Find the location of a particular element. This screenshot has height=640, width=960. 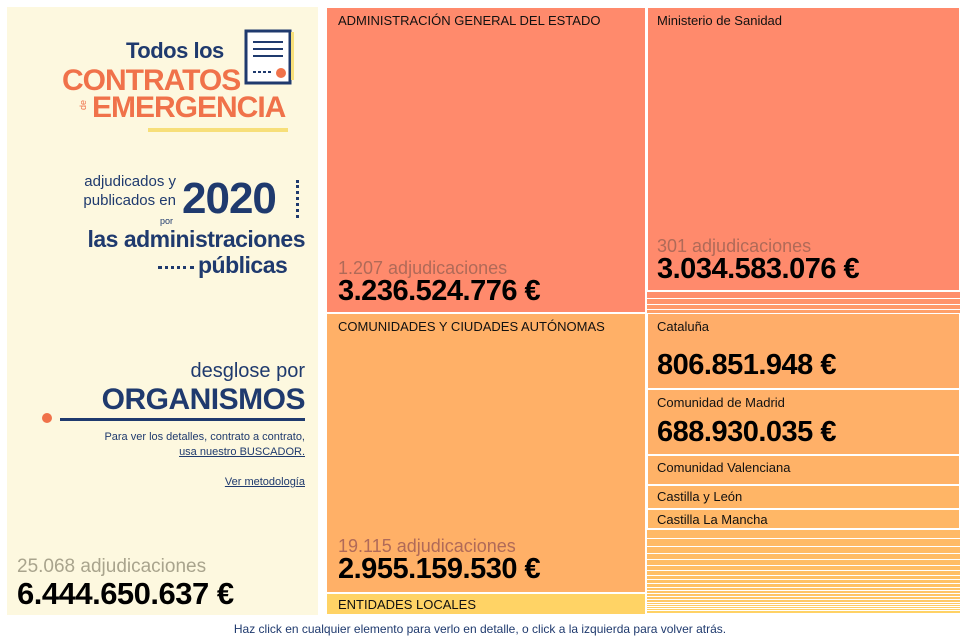

treemap-cell-locales: ENTIDADES LOCALES is located at coordinates (486, 604).